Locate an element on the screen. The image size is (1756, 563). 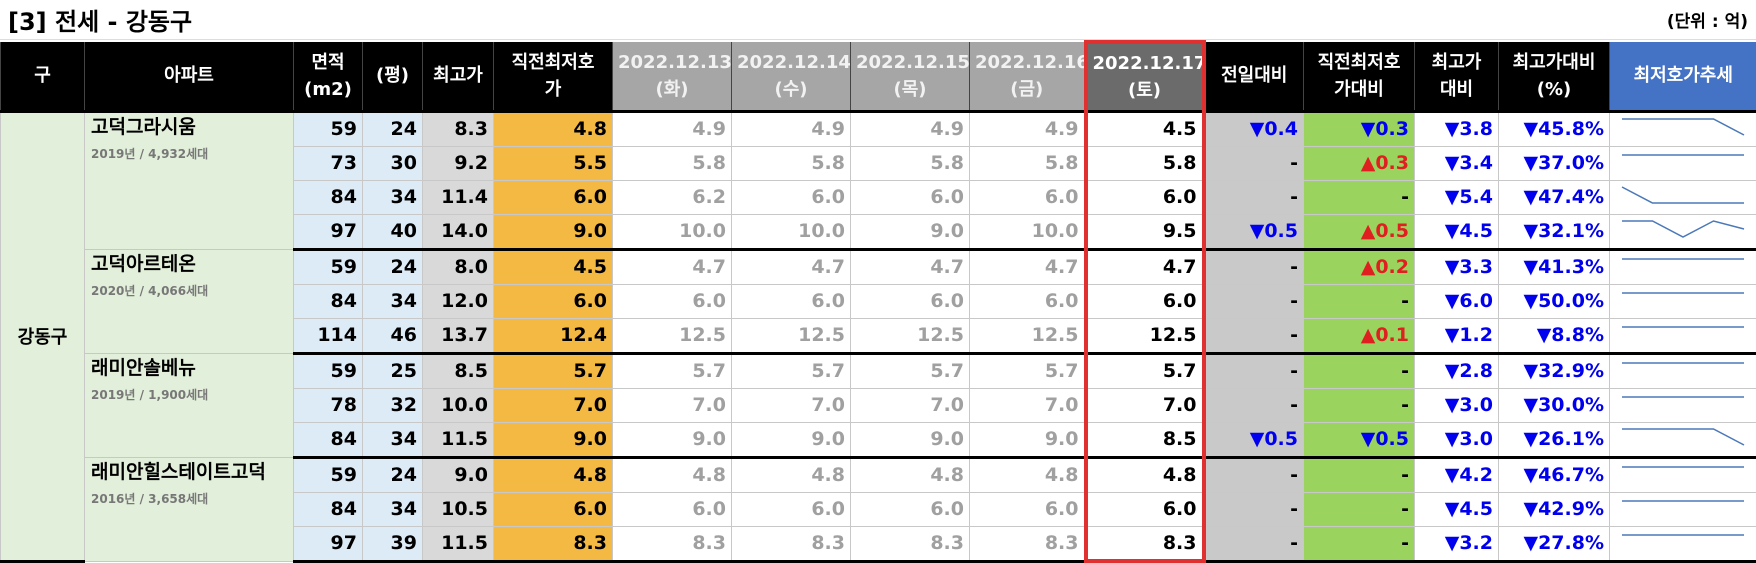
apartment-info: 2016년 / 3,658세대 is located at coordinates (190, 499).